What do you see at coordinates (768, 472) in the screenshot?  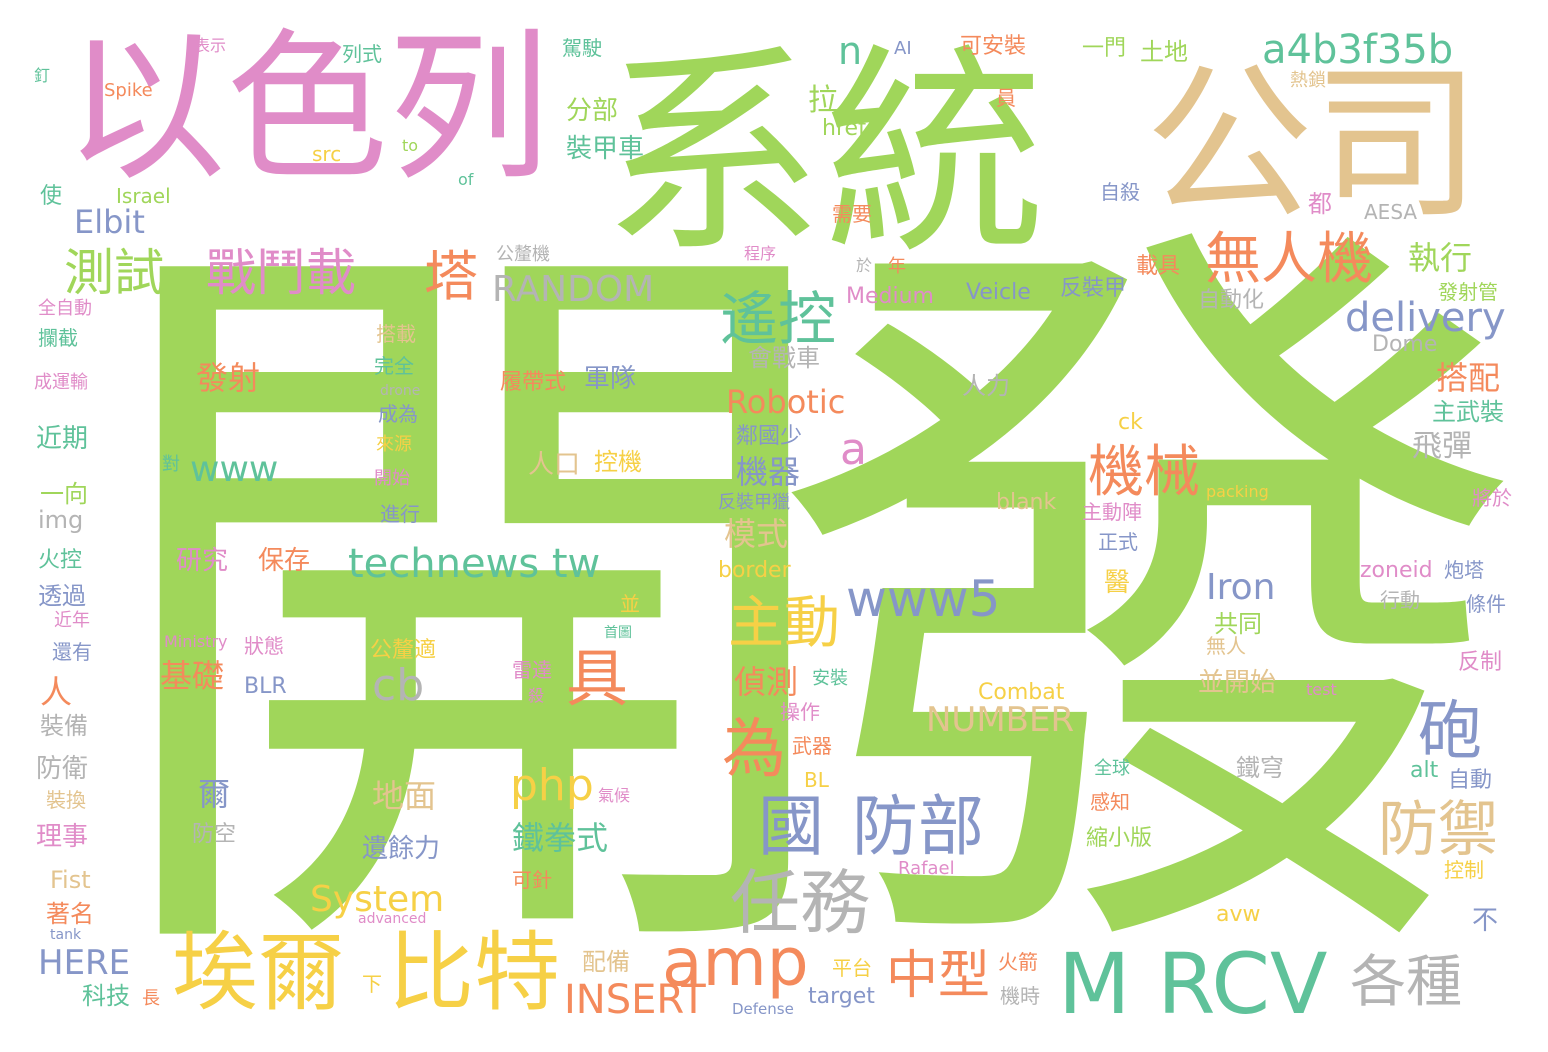 I see `word-jiqi: 機器` at bounding box center [768, 472].